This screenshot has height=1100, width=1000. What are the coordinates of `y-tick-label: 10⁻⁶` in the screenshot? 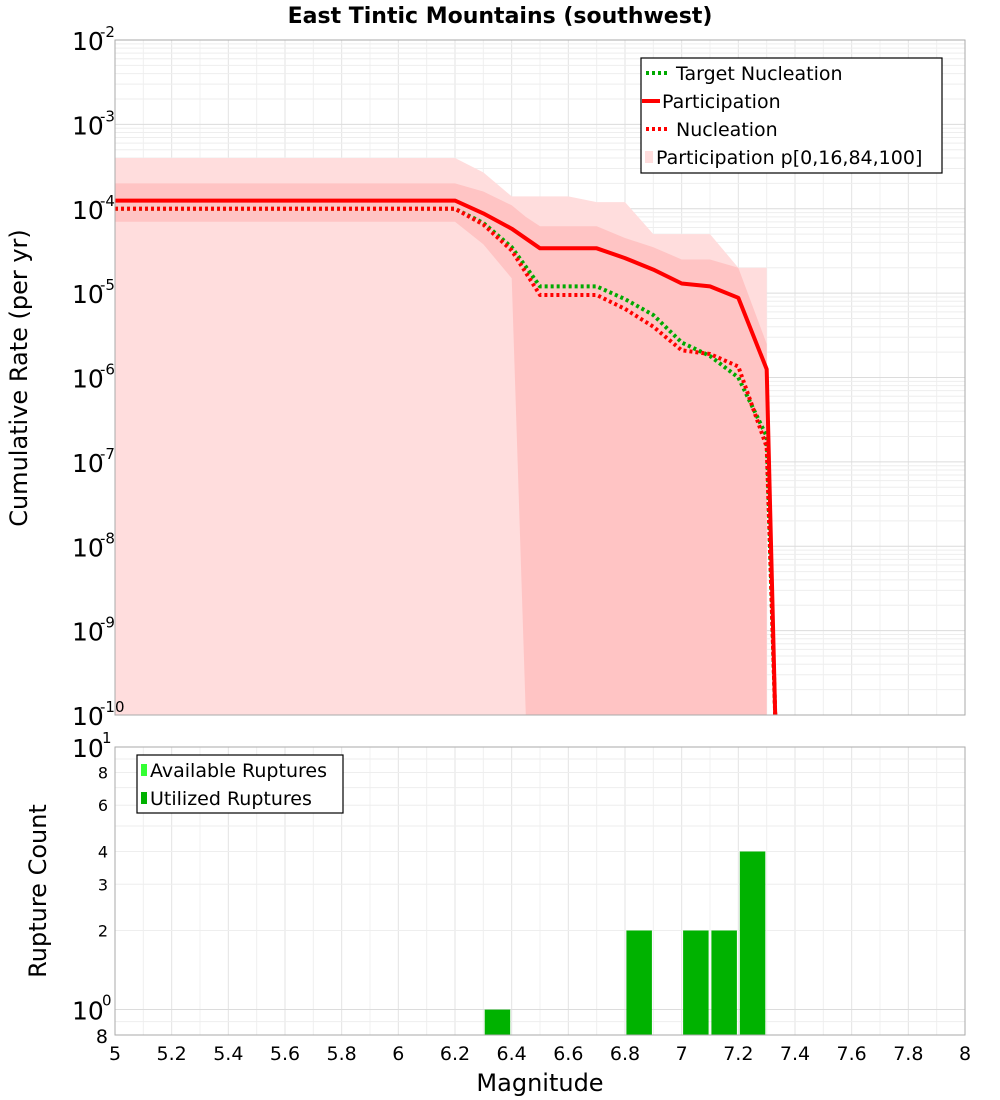 It's located at (93, 377).